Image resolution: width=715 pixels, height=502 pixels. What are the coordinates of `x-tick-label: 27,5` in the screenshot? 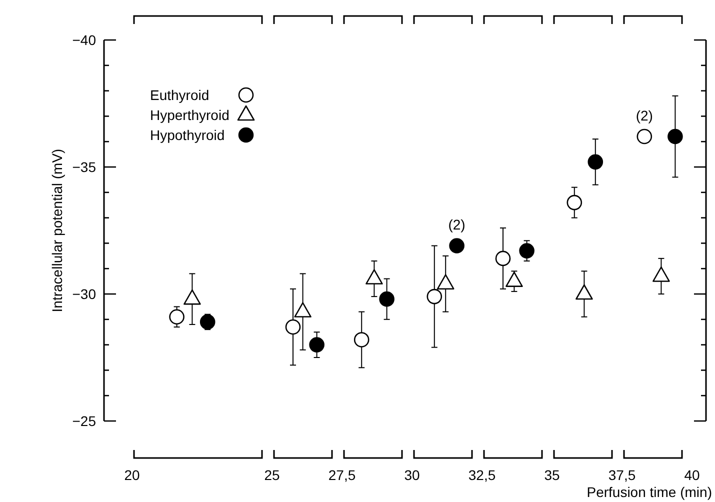 It's located at (342, 475).